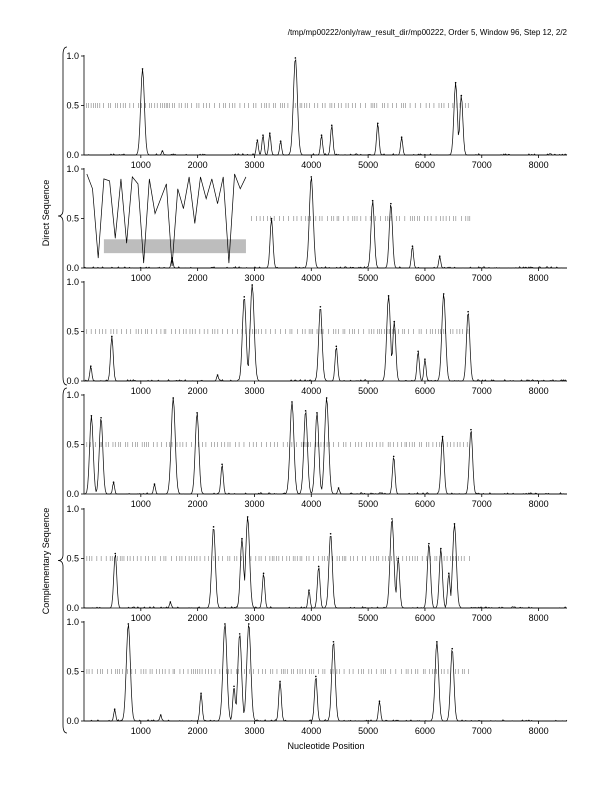 The image size is (612, 792). Describe the element at coordinates (62, 216) in the screenshot. I see `brace-direct-sequence` at that location.